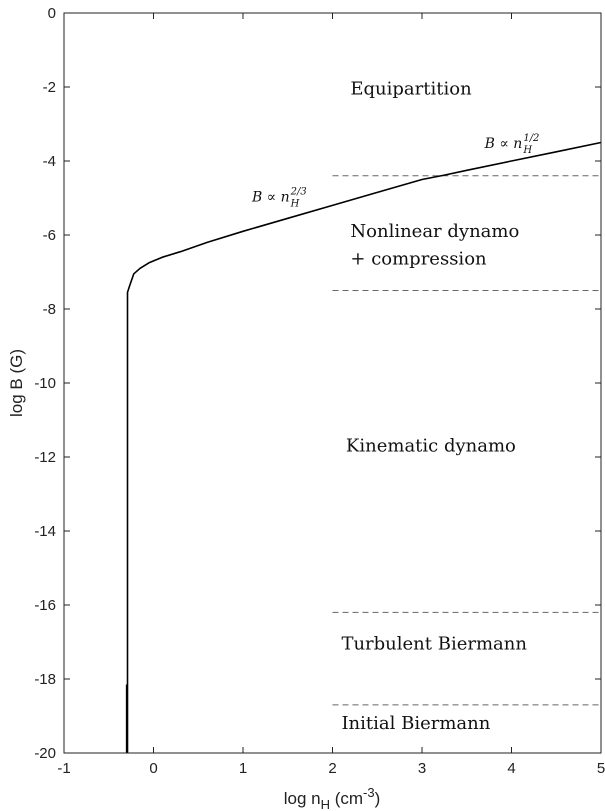  I want to click on y-tick-label: -18, so click(45, 679).